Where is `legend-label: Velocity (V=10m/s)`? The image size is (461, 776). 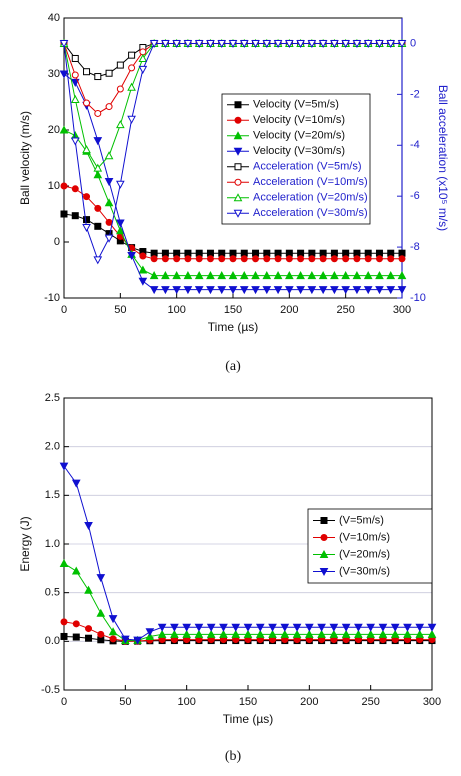
legend-label: Velocity (V=10m/s) is located at coordinates (299, 120).